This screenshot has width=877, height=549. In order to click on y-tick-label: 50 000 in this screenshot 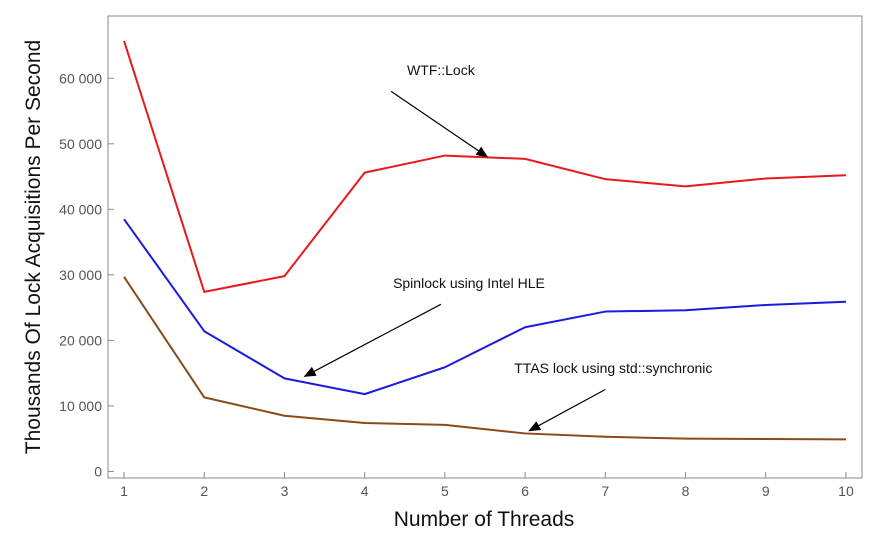, I will do `click(80, 144)`.